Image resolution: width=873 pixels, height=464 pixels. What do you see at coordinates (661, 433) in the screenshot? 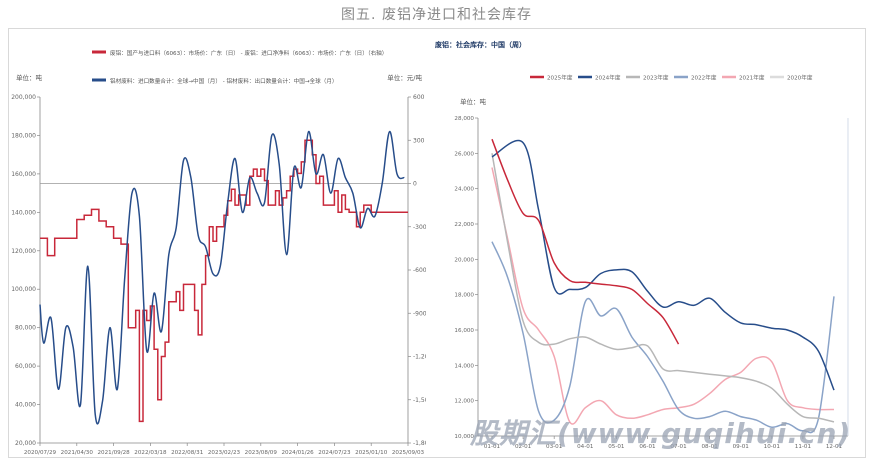
I see `watermark: 股期汇(www.guqihui.cn)` at bounding box center [661, 433].